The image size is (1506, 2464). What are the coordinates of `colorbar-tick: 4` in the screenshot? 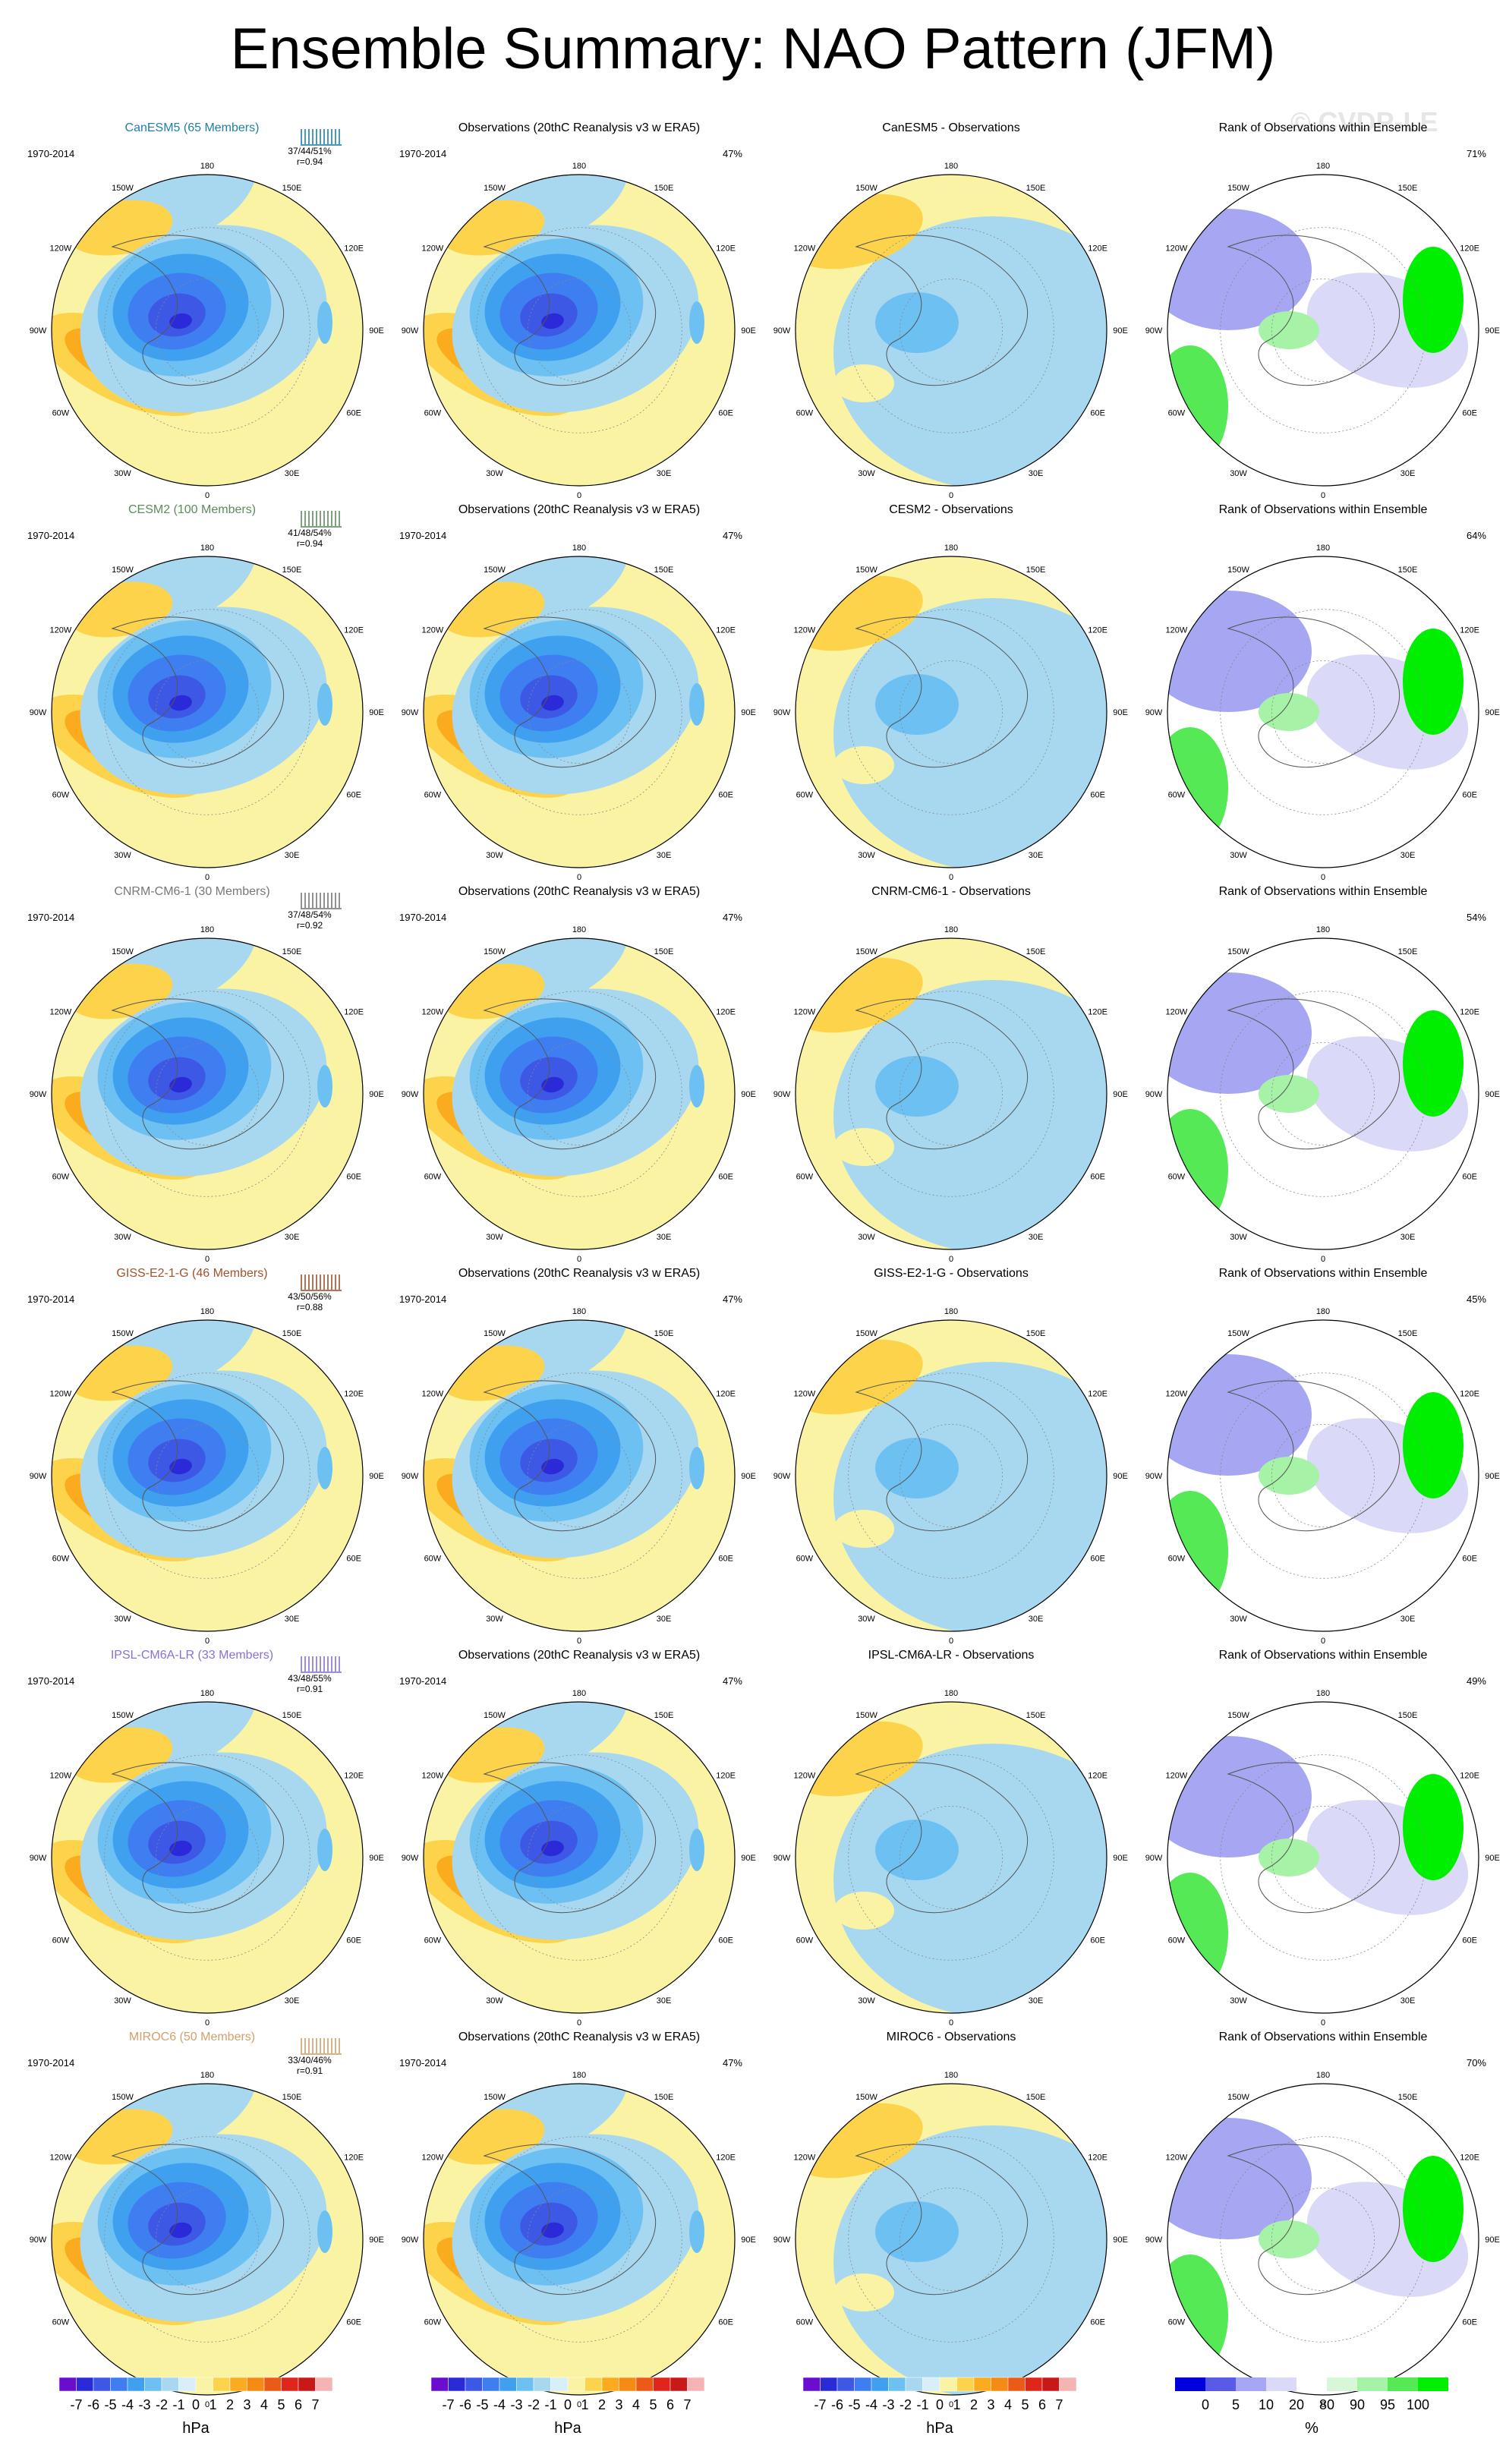 It's located at (264, 2405).